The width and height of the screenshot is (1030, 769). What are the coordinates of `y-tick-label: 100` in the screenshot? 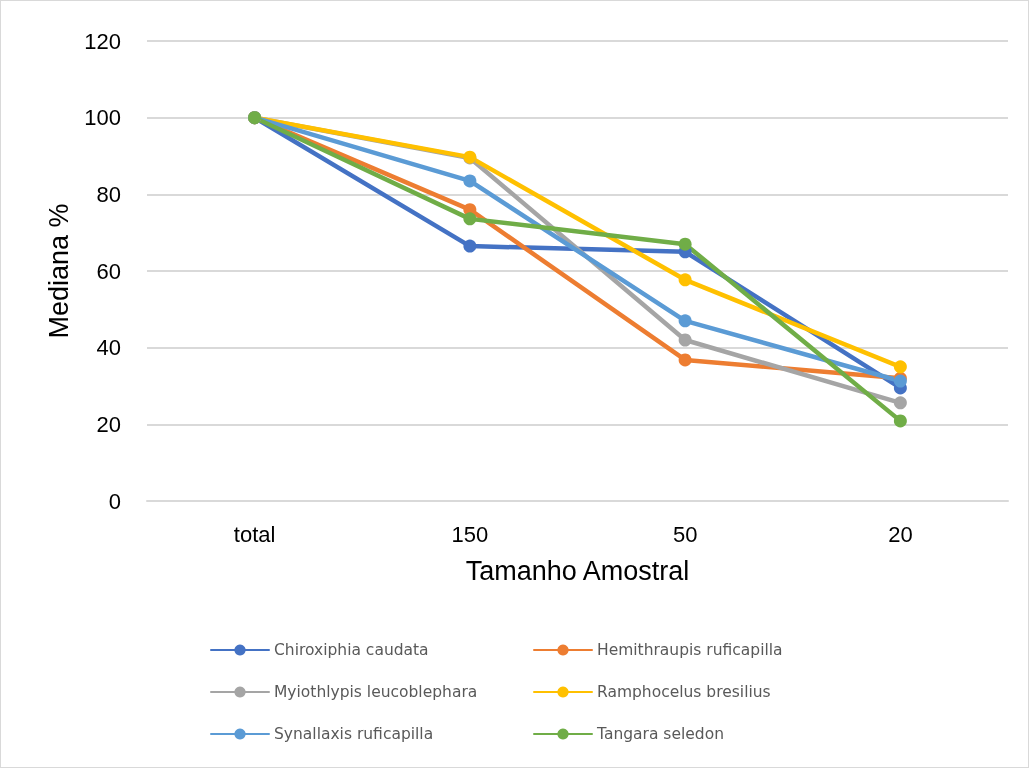 It's located at (102, 118).